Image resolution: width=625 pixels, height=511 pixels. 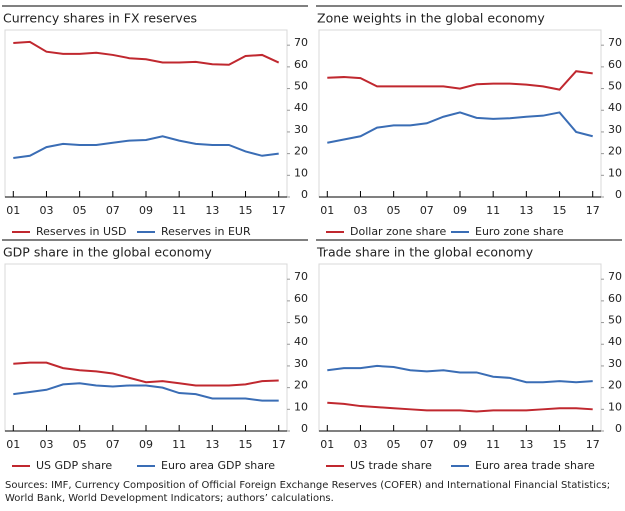 What do you see at coordinates (81, 231) in the screenshot?
I see `legend-label: Reserves in USD` at bounding box center [81, 231].